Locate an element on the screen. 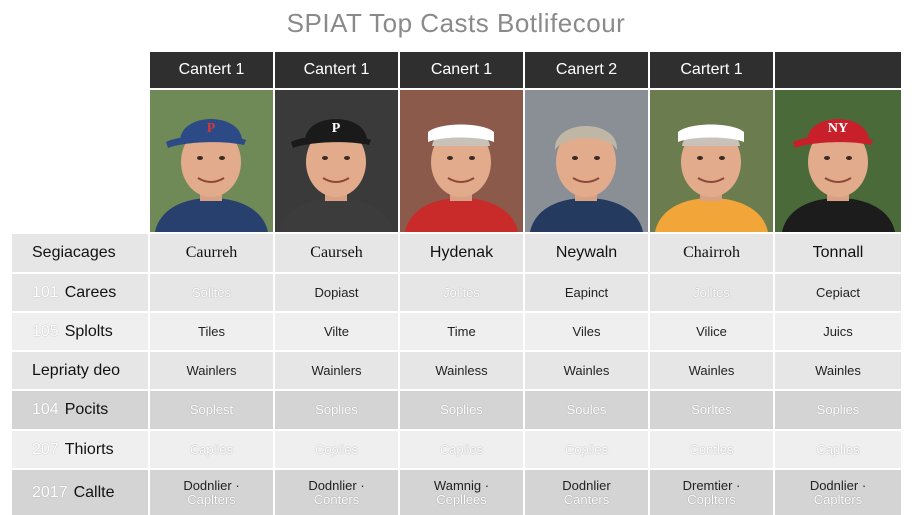 Image resolution: width=912 pixels, height=515 pixels. cell-text: Viles is located at coordinates (586, 331).